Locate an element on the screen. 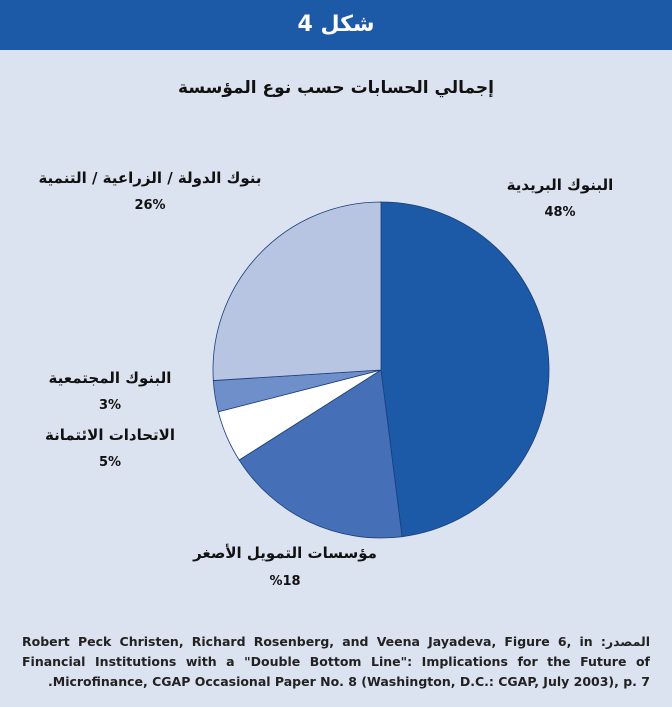  slice-label: البنوك المجتمعية 3% is located at coordinates (110, 392).